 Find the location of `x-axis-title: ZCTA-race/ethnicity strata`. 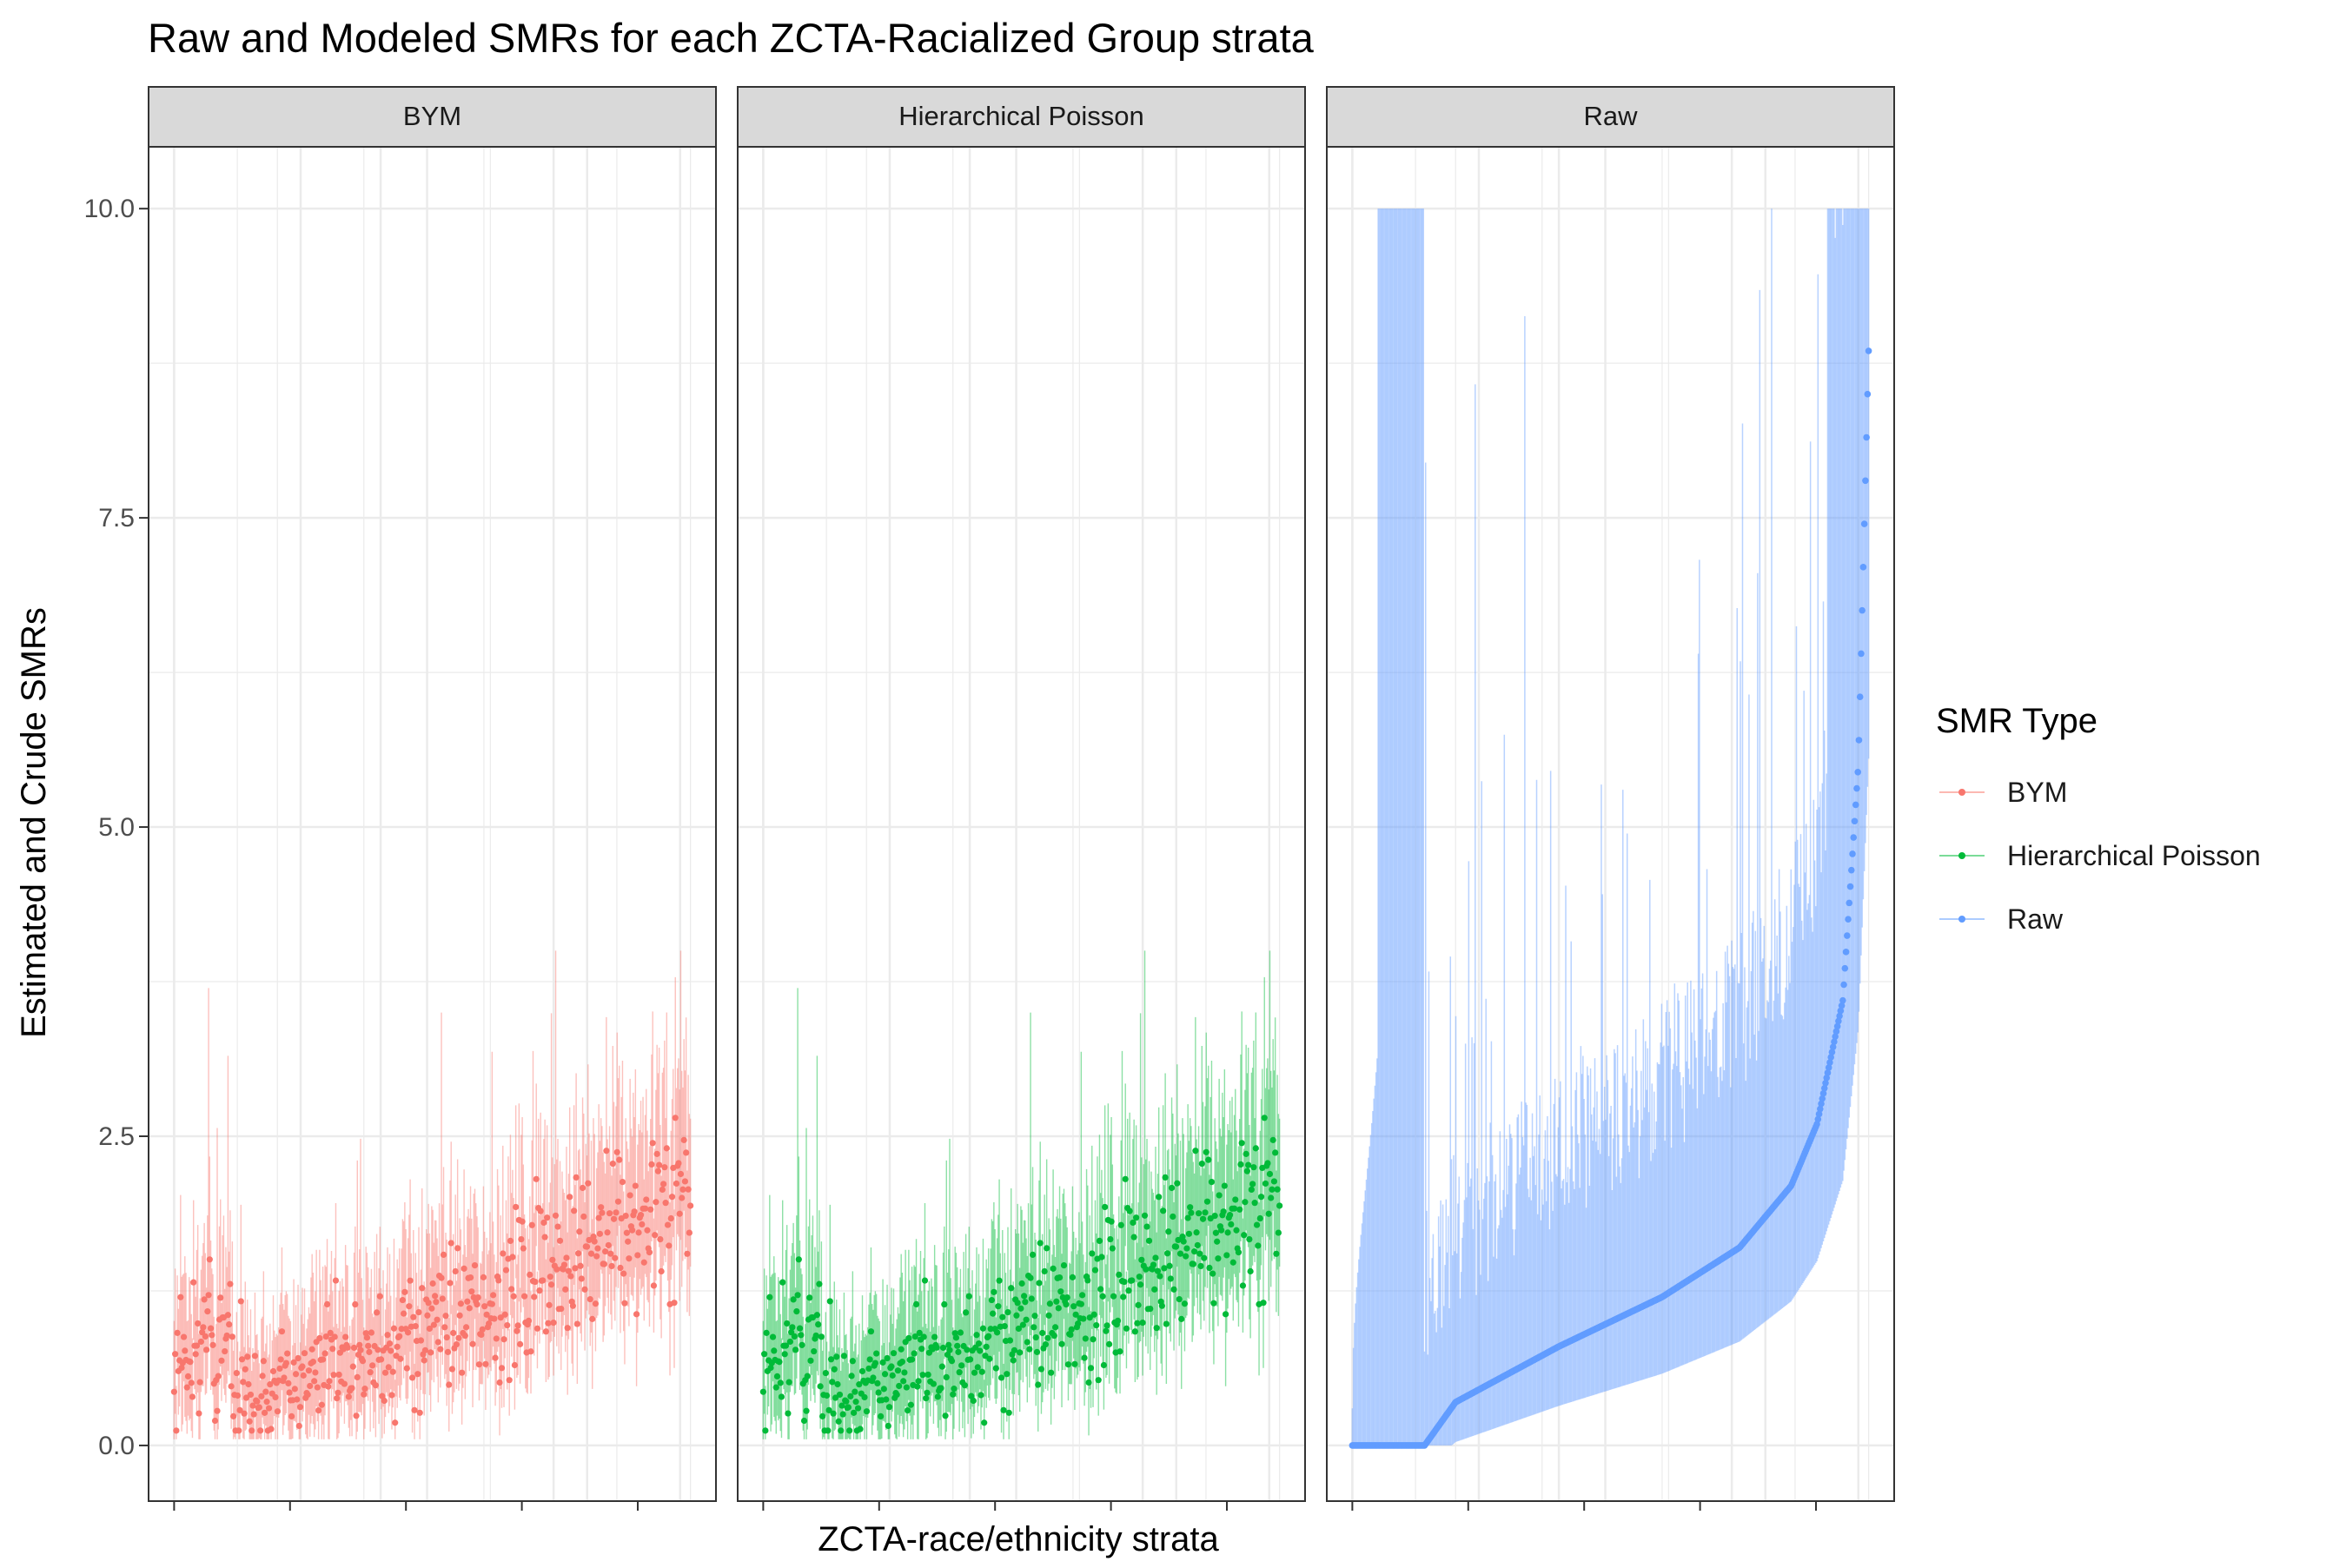

x-axis-title: ZCTA-race/ethnicity strata is located at coordinates (1019, 1539).